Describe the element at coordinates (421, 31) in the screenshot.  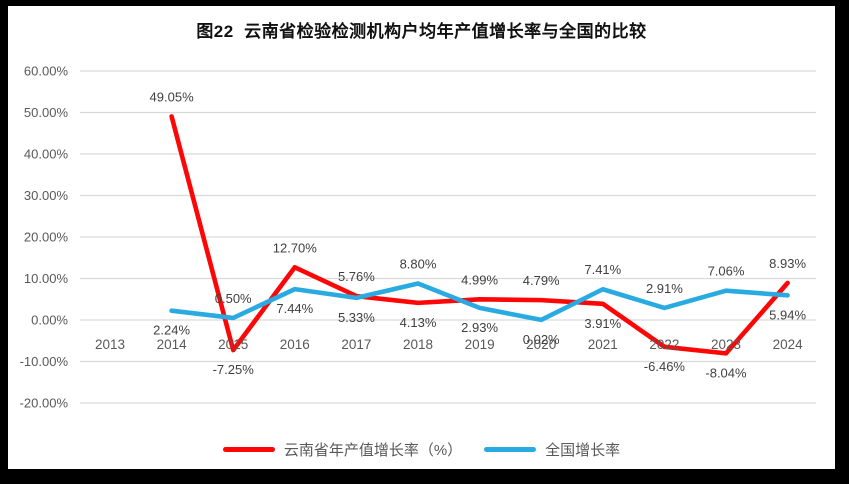
I see `chart-title: 图22 云南省检验检测机构户均年产值增长率与全国的比较` at that location.